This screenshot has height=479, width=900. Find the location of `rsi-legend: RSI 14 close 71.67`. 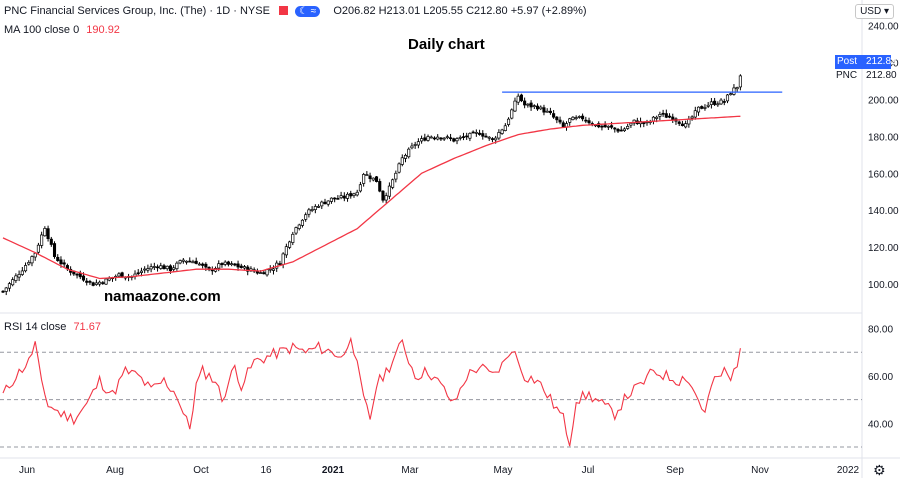

rsi-legend: RSI 14 close 71.67 is located at coordinates (52, 327).